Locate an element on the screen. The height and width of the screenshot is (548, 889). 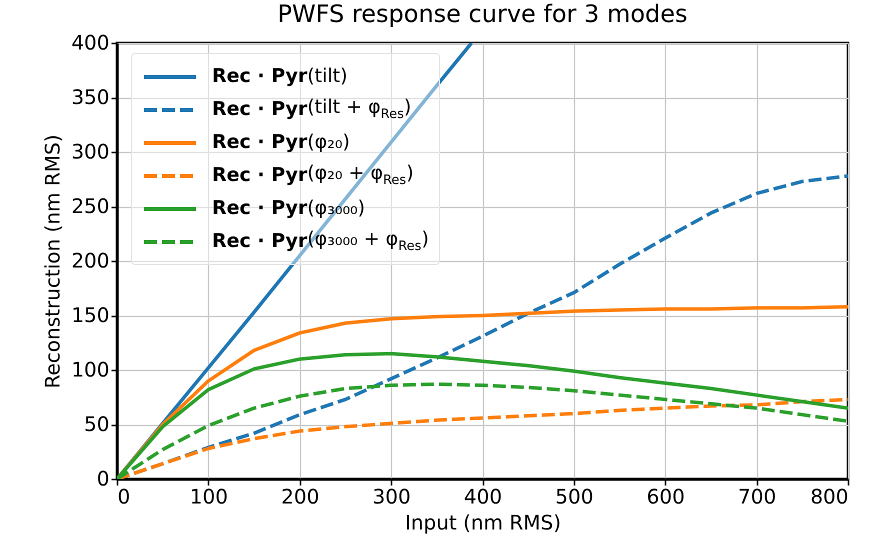
y-tick-label: 400 is located at coordinates (90, 42).